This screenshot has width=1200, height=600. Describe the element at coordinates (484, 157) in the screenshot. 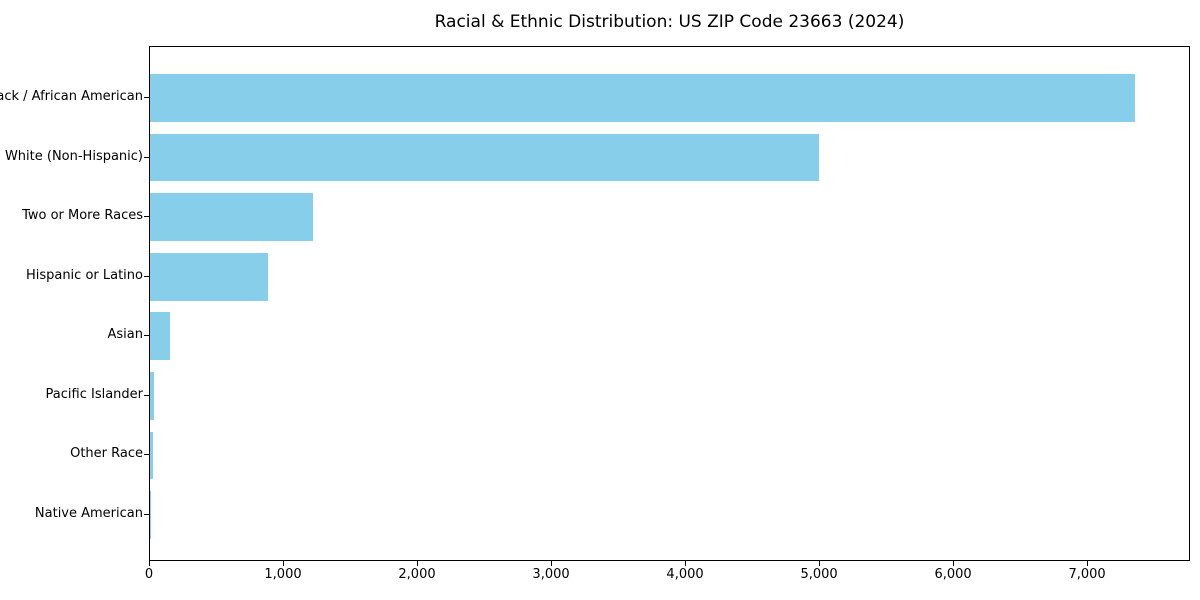

I see `bar-white-non-hispanic` at that location.